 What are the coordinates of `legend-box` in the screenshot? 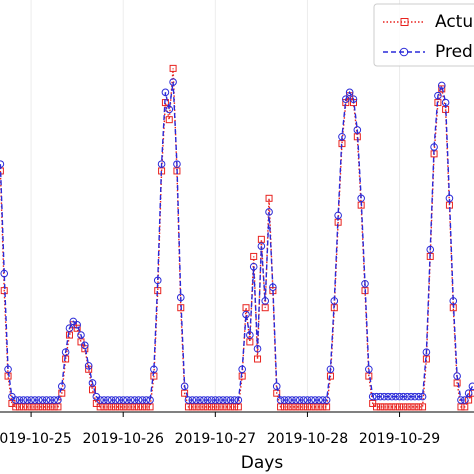 It's located at (423, 35).